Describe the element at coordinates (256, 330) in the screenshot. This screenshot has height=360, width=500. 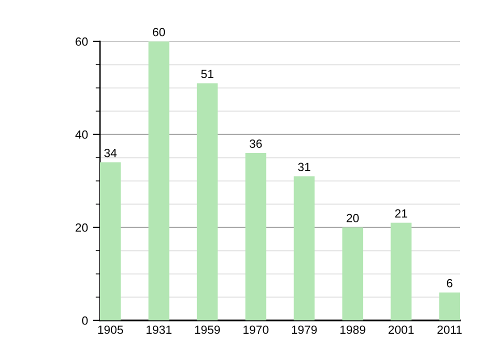
I see `x-tick-label: 1970` at that location.